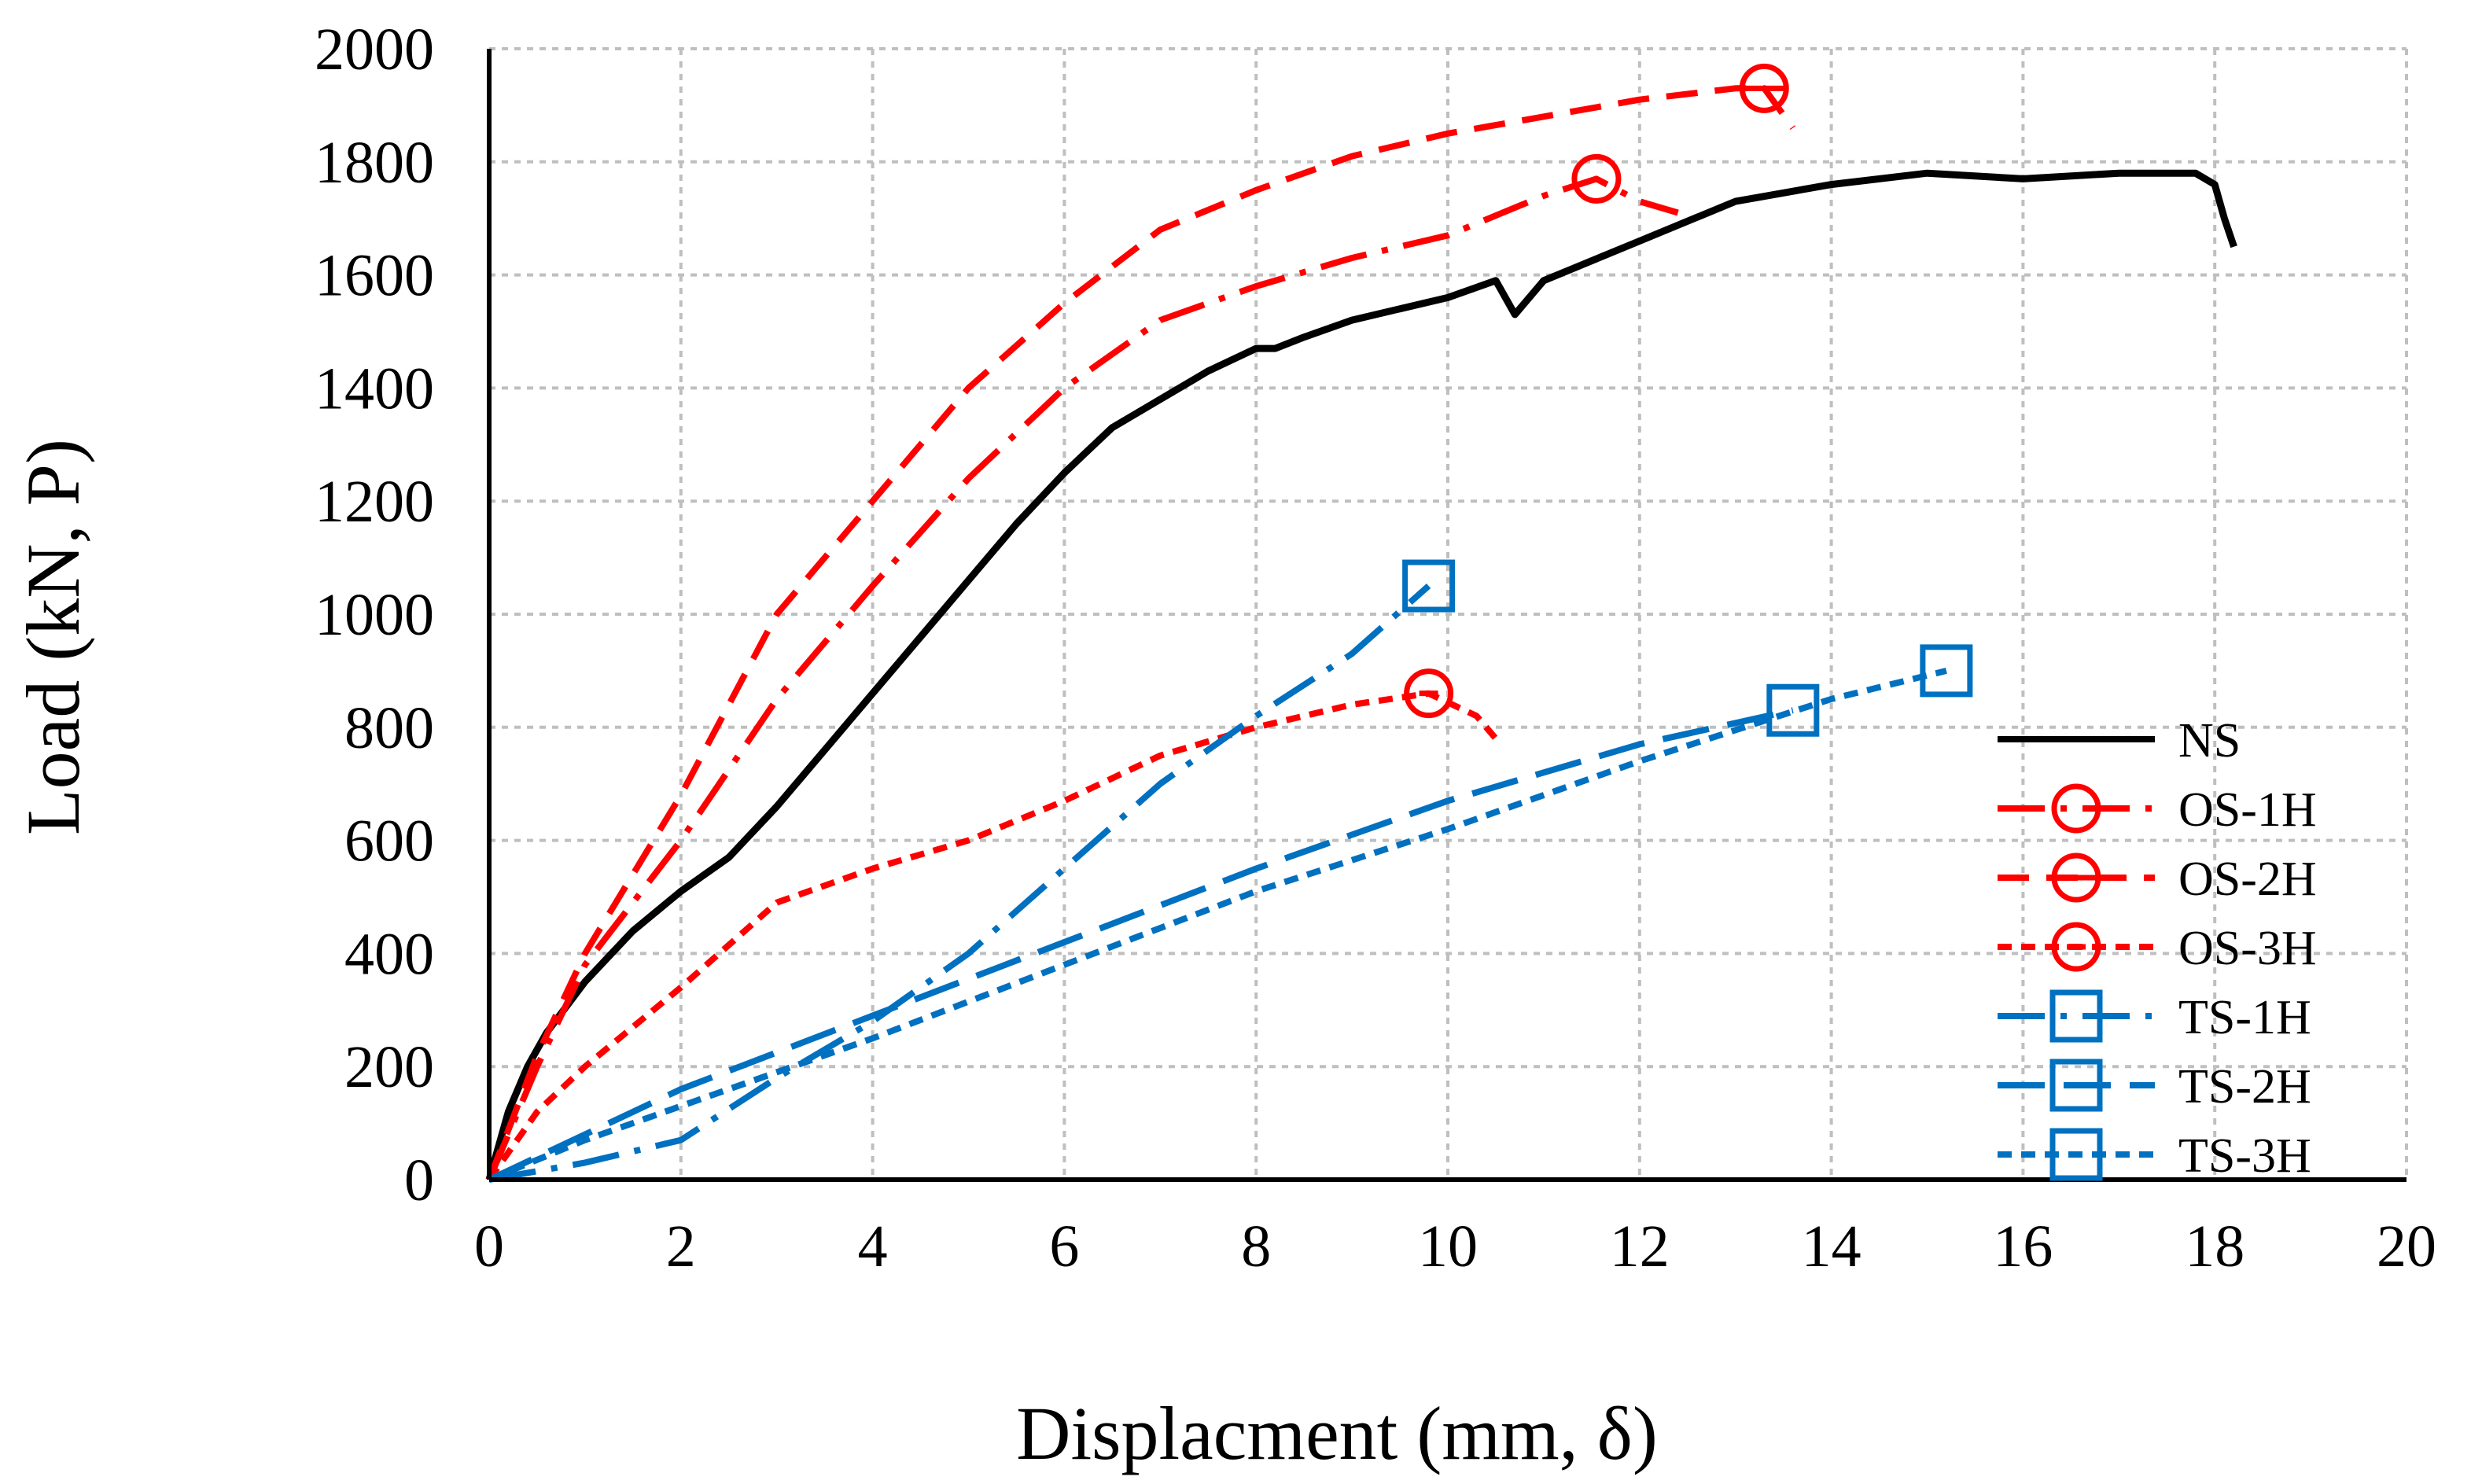  What do you see at coordinates (2154, 1155) in the screenshot?
I see `legend-item-ts-3h: TS-3H` at bounding box center [2154, 1155].